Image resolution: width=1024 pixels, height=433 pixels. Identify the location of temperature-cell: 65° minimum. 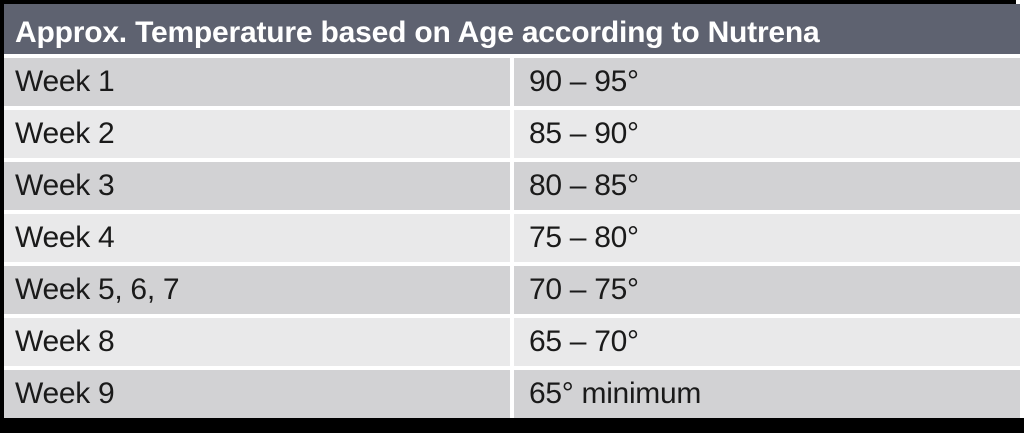
(767, 394).